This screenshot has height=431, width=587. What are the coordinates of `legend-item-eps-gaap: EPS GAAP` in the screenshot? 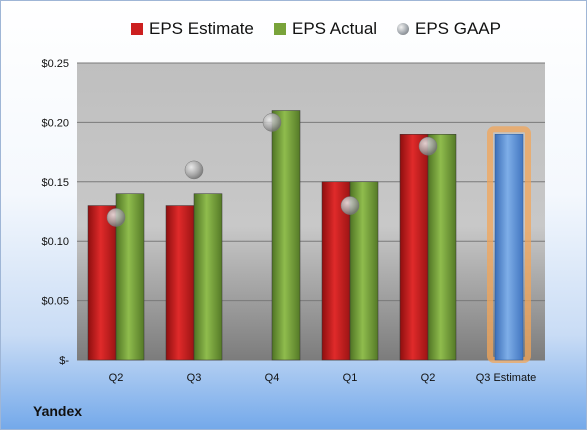 It's located at (449, 29).